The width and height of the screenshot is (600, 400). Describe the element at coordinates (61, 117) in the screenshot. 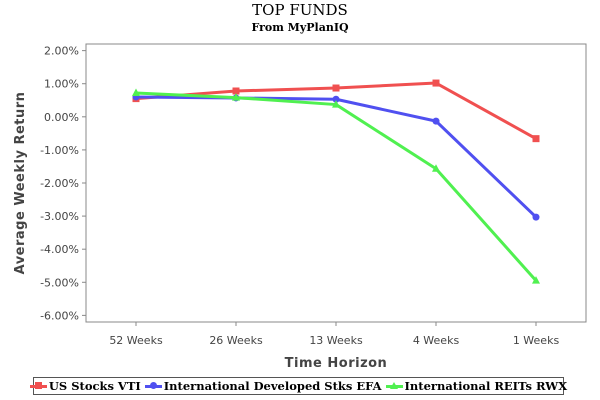

I see `y-tick-label: 0.00%` at that location.